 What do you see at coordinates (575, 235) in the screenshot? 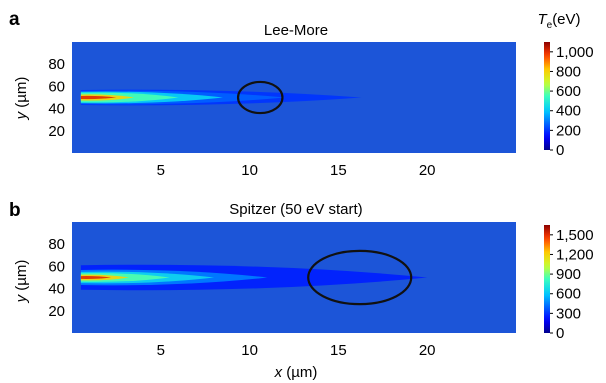
I see `colorbar-tick-label: 1,500` at bounding box center [575, 235].